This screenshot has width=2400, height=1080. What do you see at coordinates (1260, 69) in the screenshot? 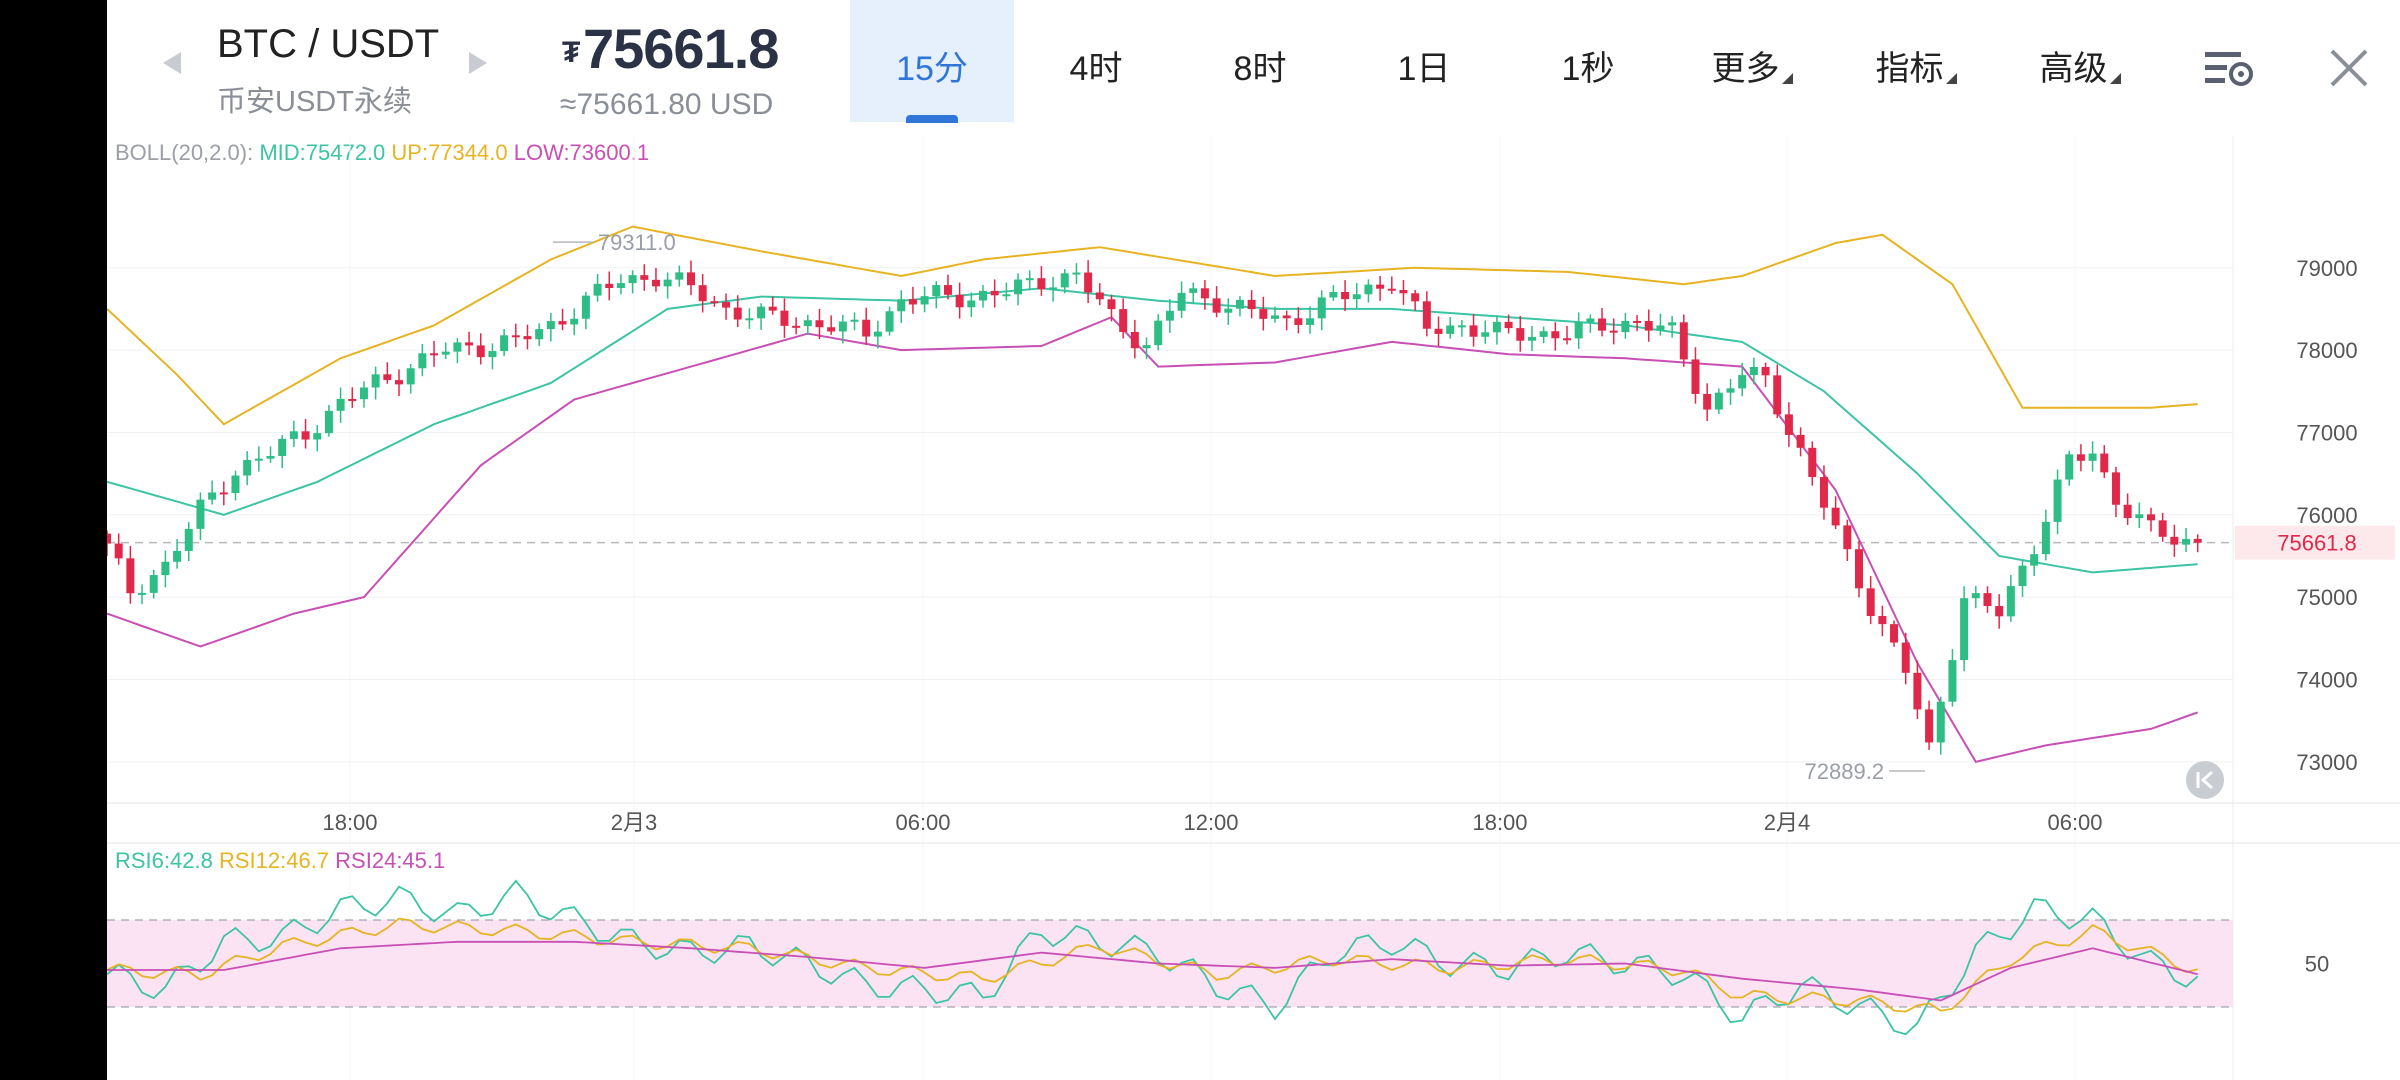
I see `tab-label: 8时` at bounding box center [1260, 69].